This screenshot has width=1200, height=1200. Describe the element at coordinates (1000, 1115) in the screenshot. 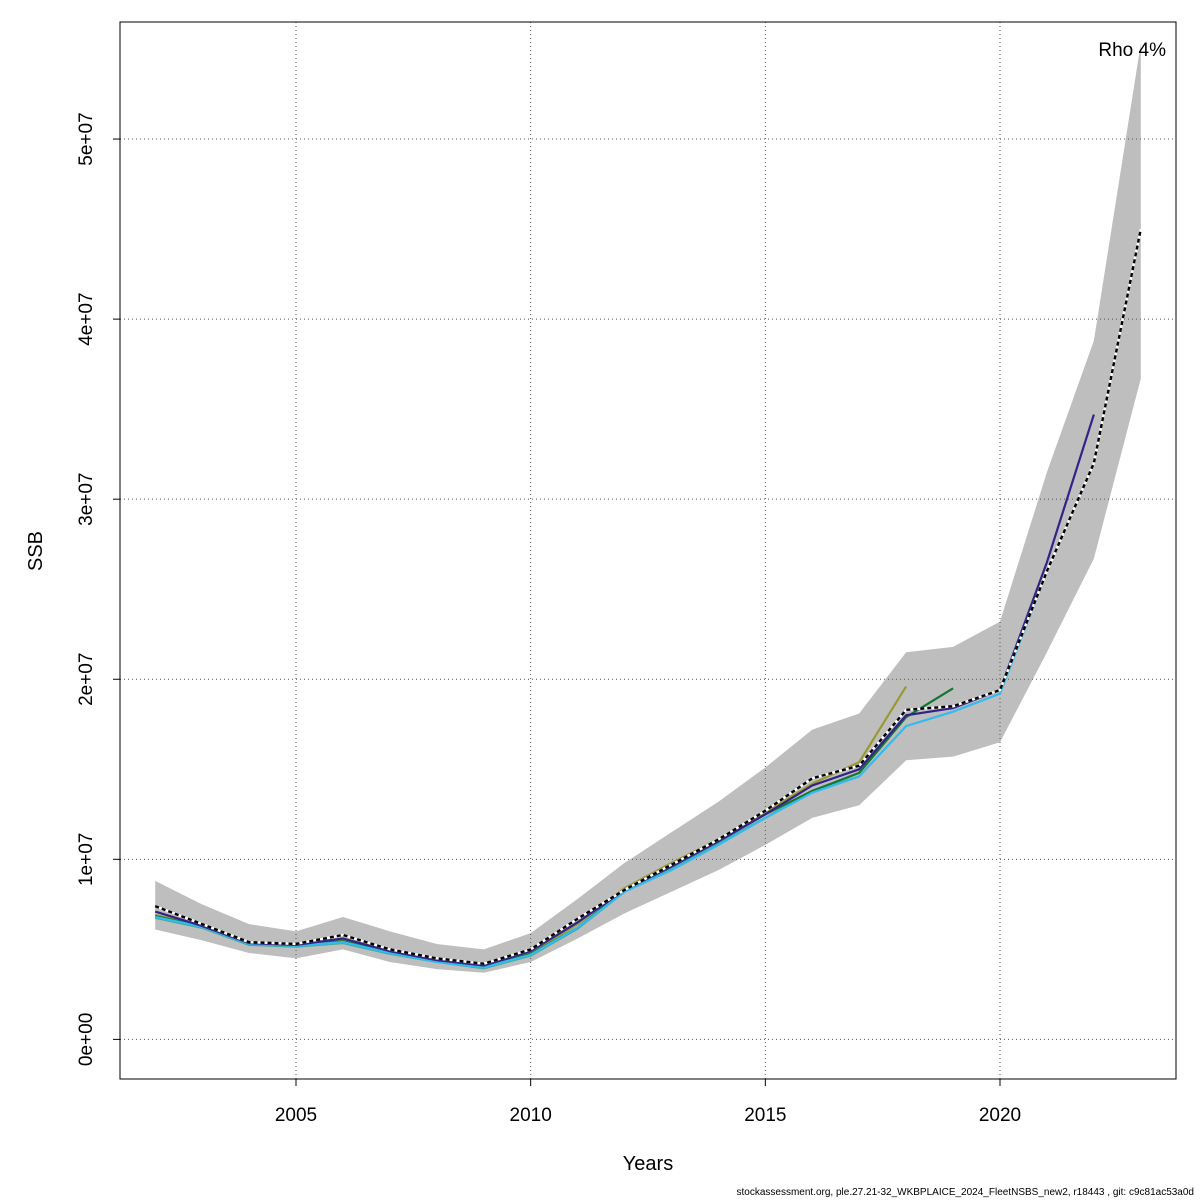

I see `x-tick-label: 2020` at that location.